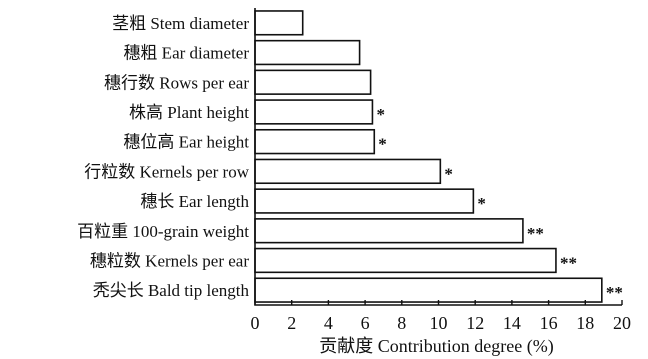 The height and width of the screenshot is (359, 648). What do you see at coordinates (186, 142) in the screenshot?
I see `category-label-4: 穗位高 Ear height` at bounding box center [186, 142].